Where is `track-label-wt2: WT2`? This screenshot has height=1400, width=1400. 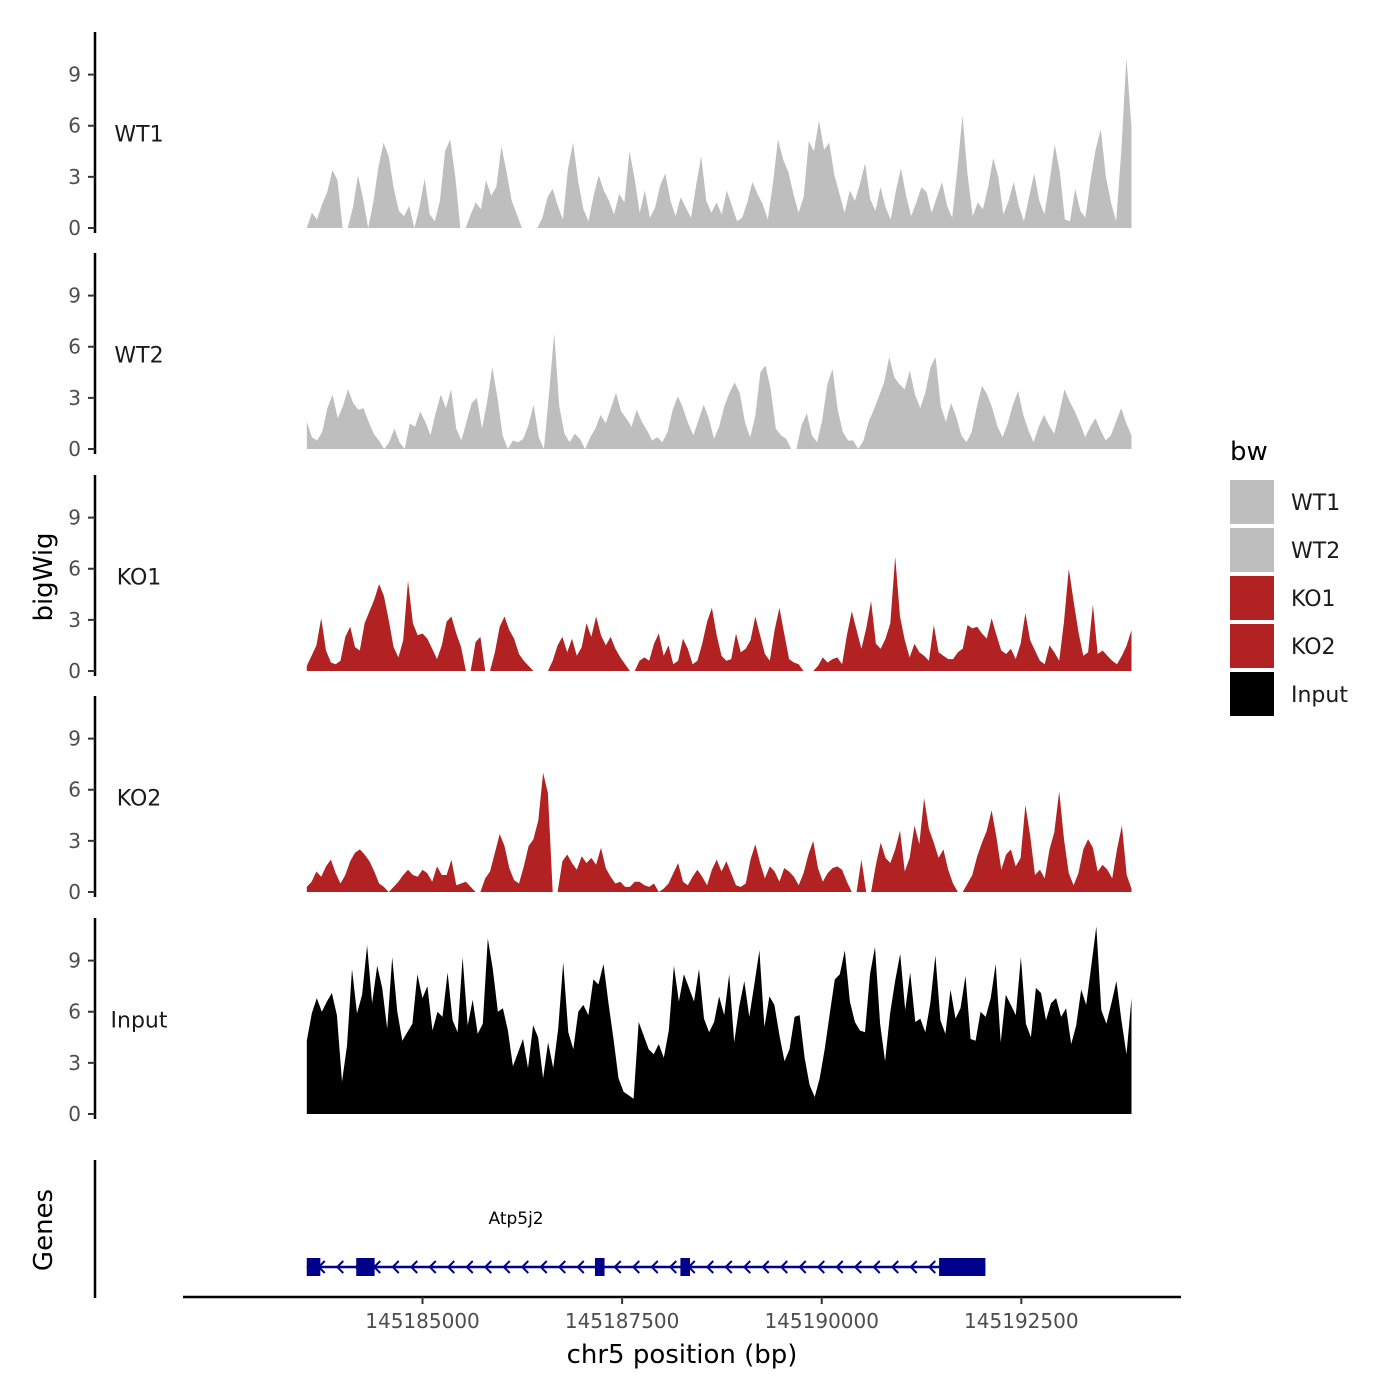
track-label-wt2: WT2 is located at coordinates (138, 356).